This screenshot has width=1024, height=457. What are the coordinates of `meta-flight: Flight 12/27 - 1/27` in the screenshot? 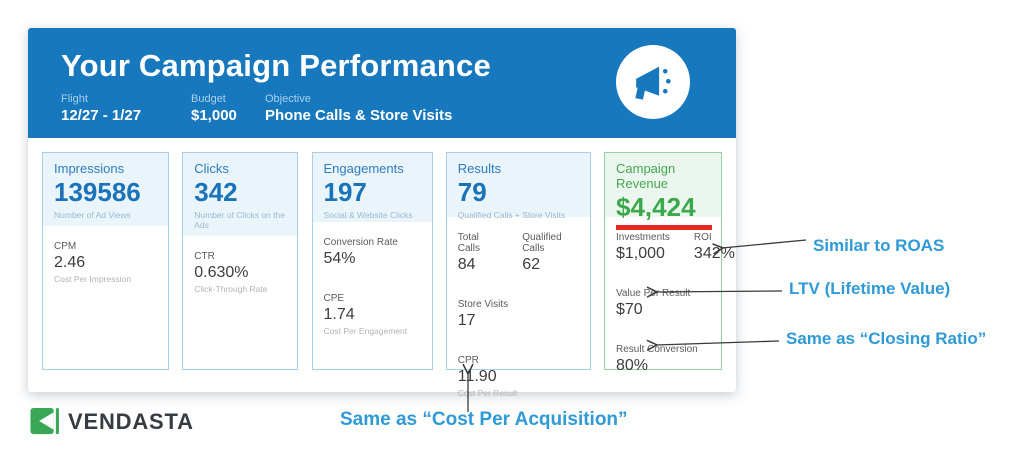 It's located at (114, 108).